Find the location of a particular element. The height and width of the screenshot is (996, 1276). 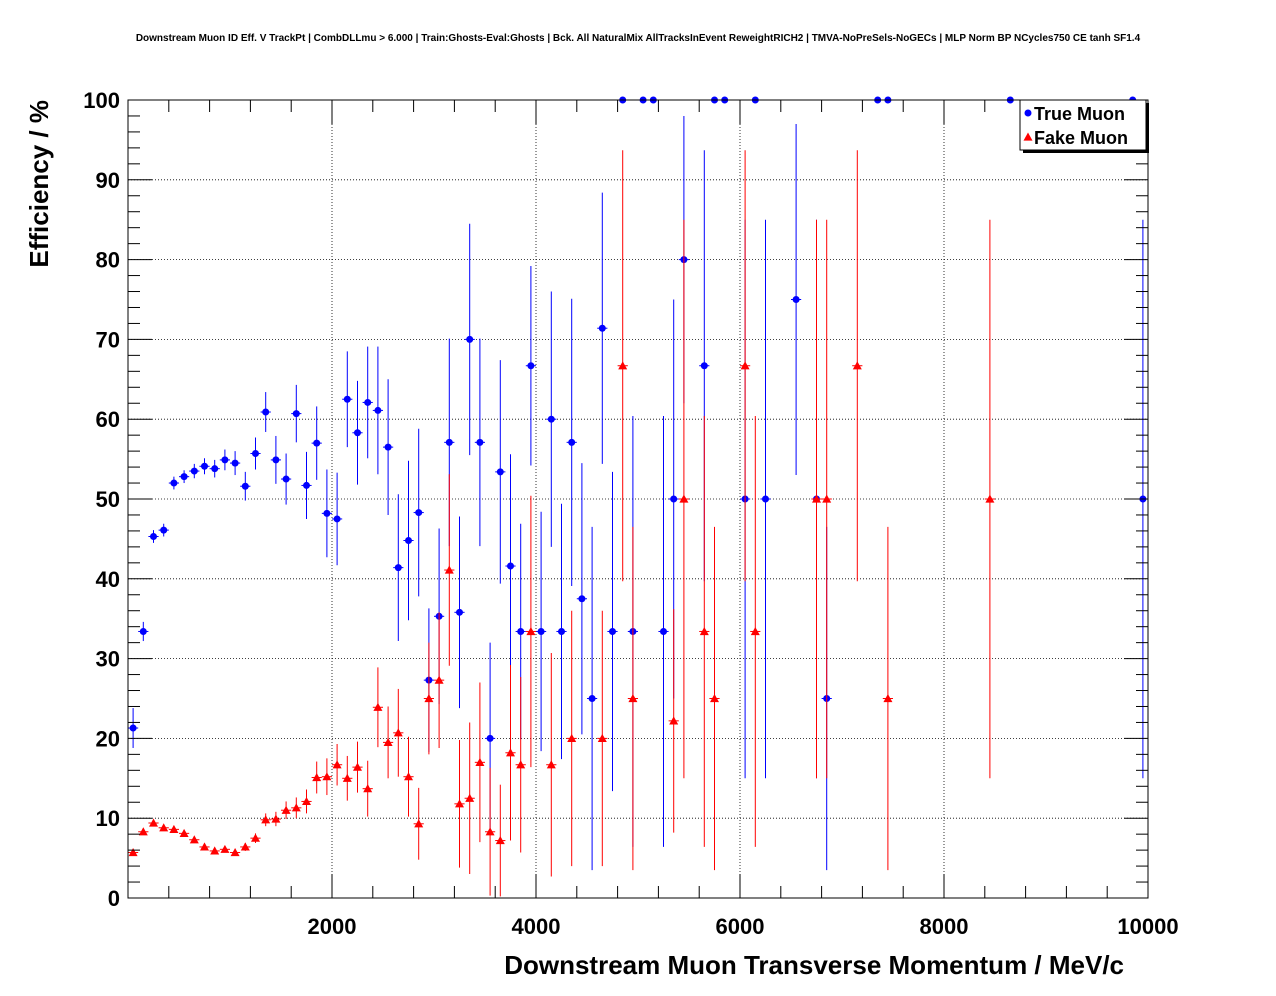

y-tick-label: 80 is located at coordinates (108, 260).